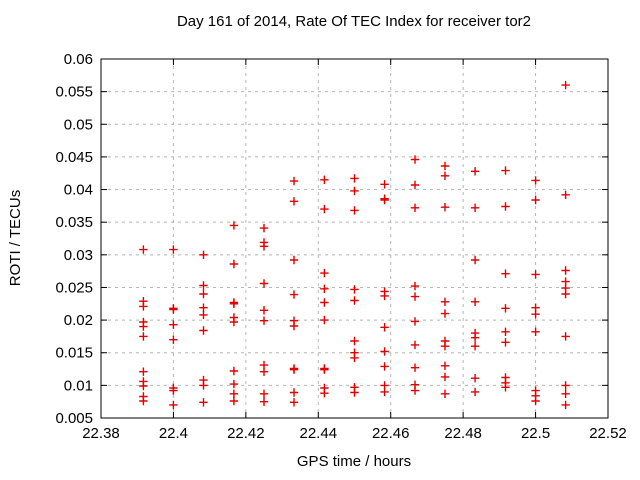 The height and width of the screenshot is (480, 640). I want to click on y-tick-label: 0.045, so click(74, 157).